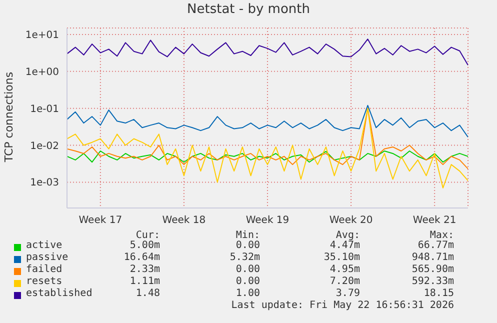  What do you see at coordinates (42, 36) in the screenshot?
I see `y-tick-label: 1e+01` at bounding box center [42, 36].